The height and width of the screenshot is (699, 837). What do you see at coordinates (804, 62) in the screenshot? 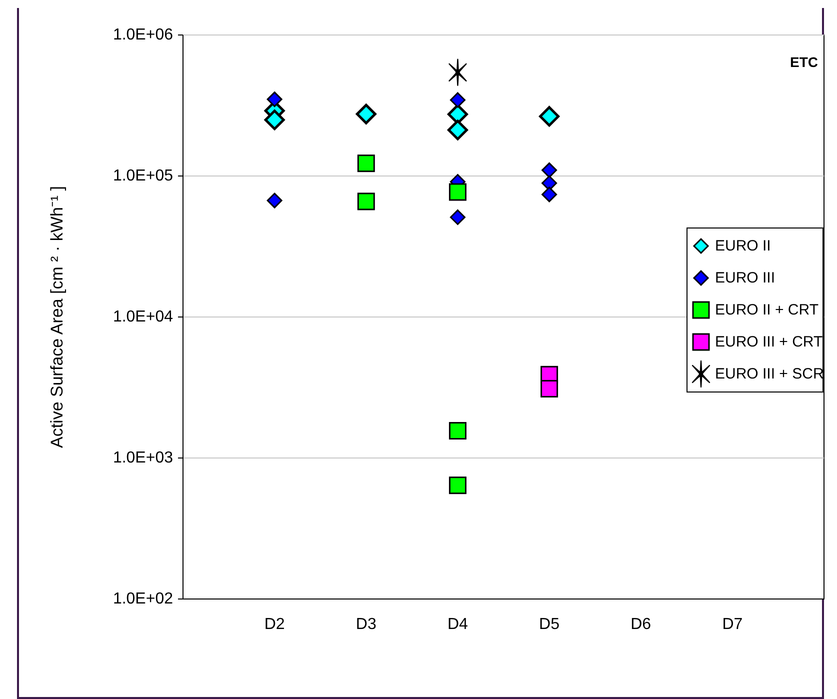
I see `annotation: ETC` at bounding box center [804, 62].